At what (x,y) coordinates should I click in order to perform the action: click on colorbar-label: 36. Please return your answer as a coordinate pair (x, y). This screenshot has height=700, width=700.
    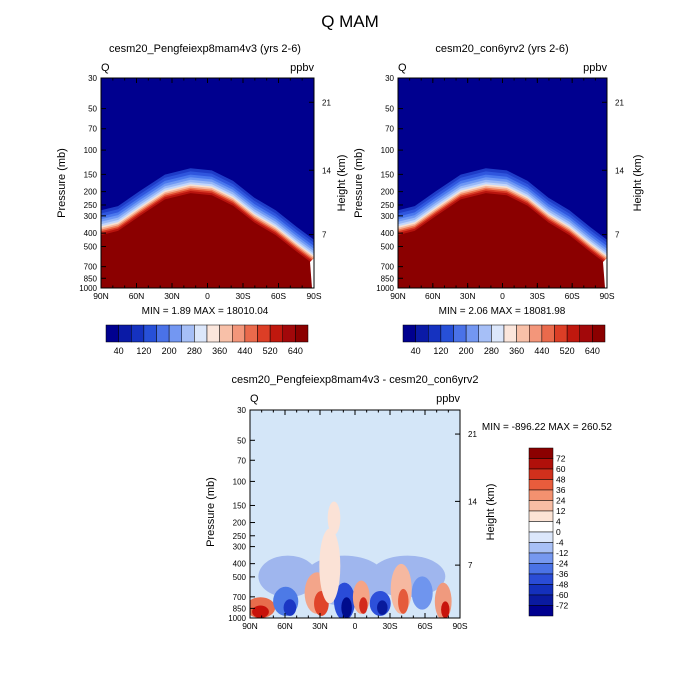
    Looking at the image, I should click on (561, 490).